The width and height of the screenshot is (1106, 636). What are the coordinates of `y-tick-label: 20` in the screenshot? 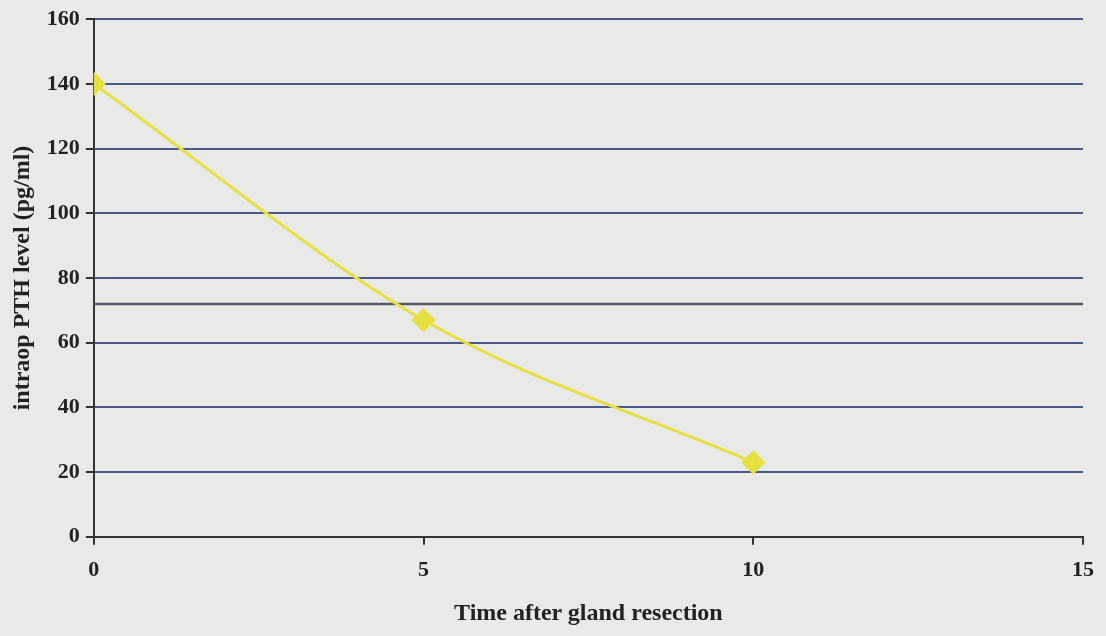 It's located at (68, 470).